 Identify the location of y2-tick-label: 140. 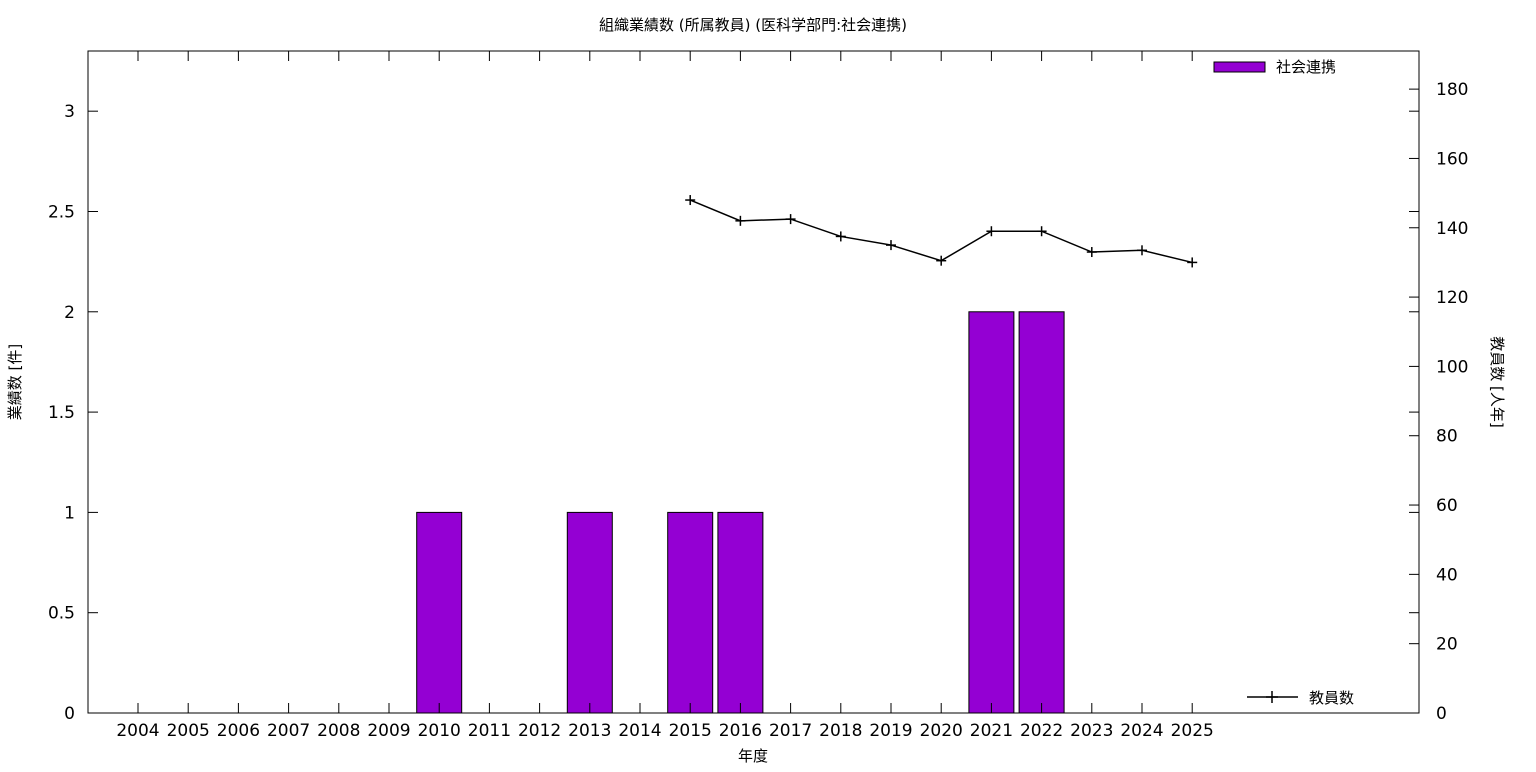
(1452, 229).